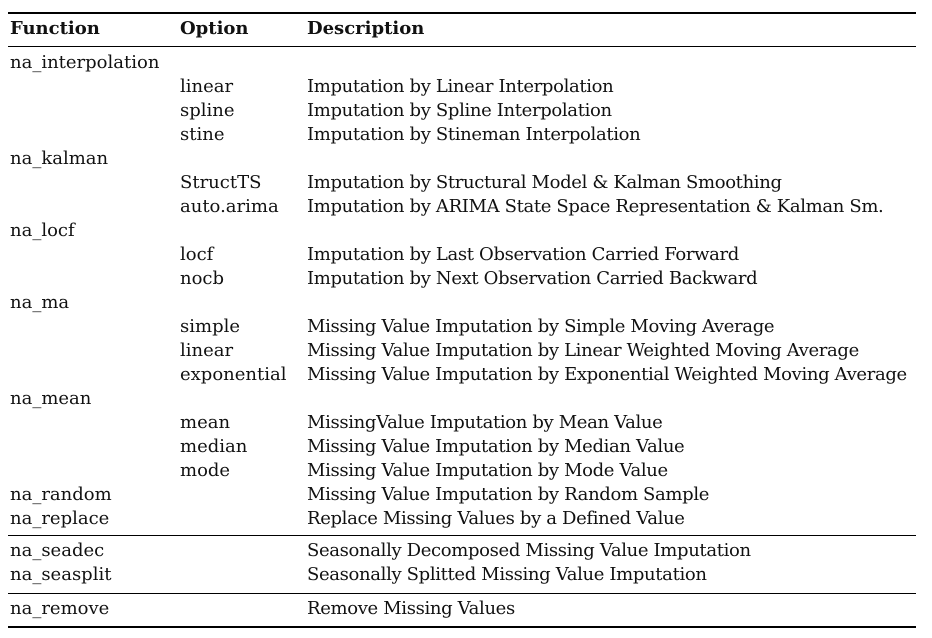  Describe the element at coordinates (496, 446) in the screenshot. I see `description-cell: Missing Value Imputation by Median Value` at that location.